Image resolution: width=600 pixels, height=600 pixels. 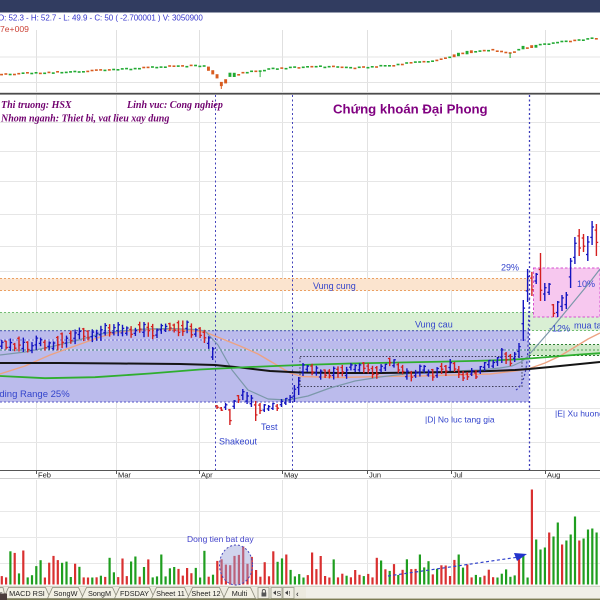 What do you see at coordinates (170, 593) in the screenshot?
I see `svg-text: Sheet 11` at bounding box center [170, 593].